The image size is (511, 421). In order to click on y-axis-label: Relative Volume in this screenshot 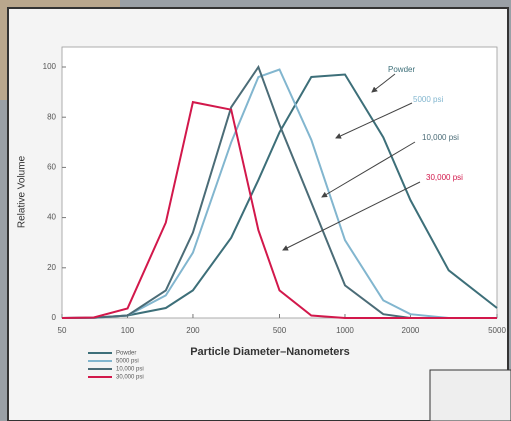, I will do `click(22, 191)`.